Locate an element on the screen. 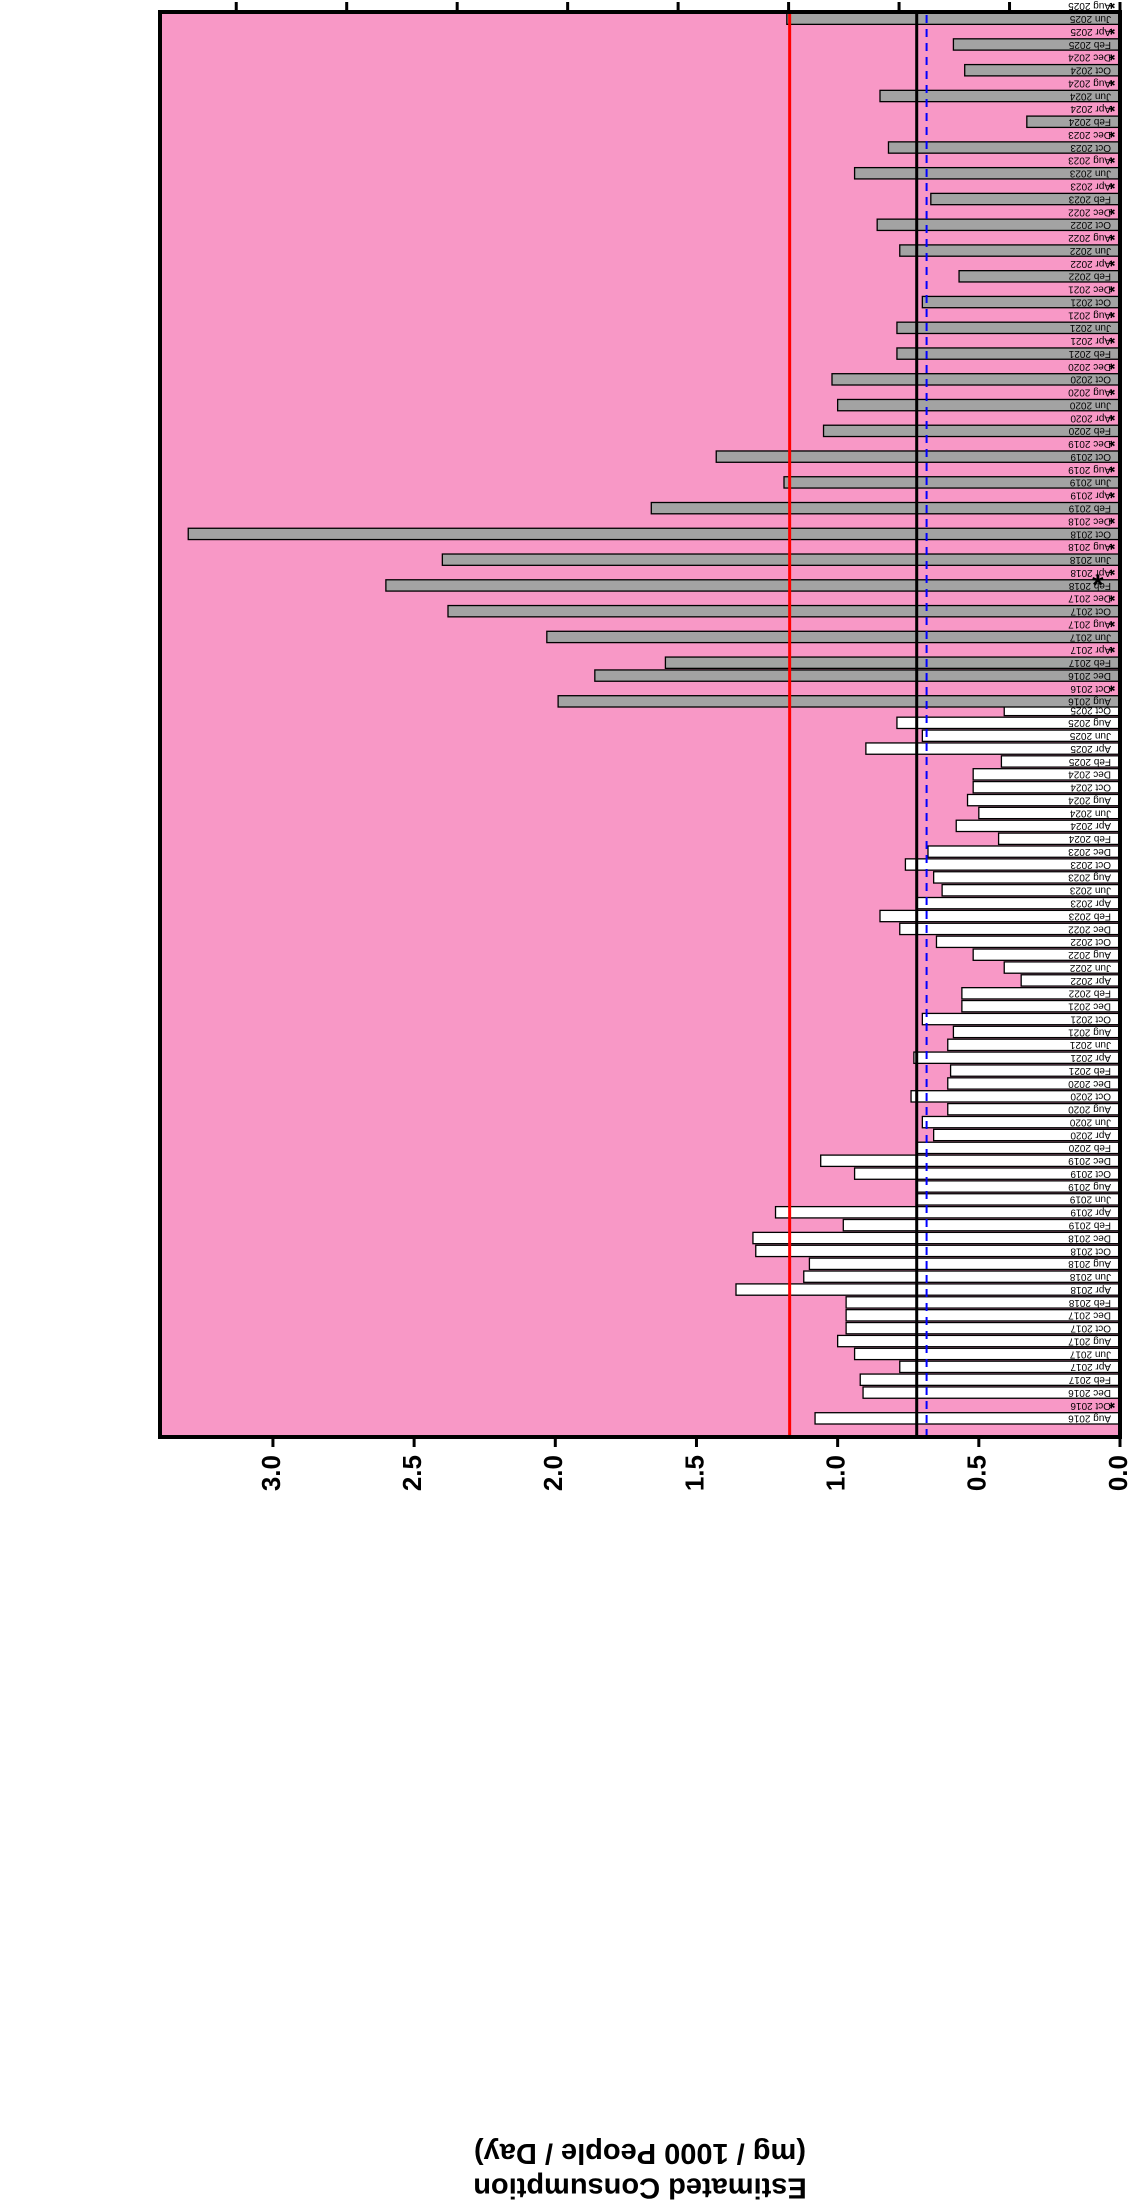  x-tick-label-regional: Aug 2019 is located at coordinates (1089, 469).